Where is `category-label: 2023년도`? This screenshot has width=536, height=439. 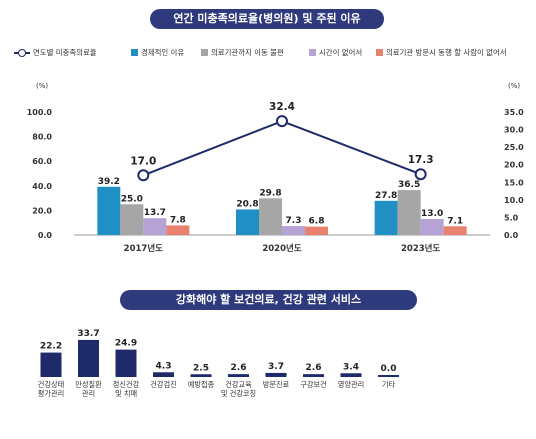
category-label: 2023년도 is located at coordinates (420, 248).